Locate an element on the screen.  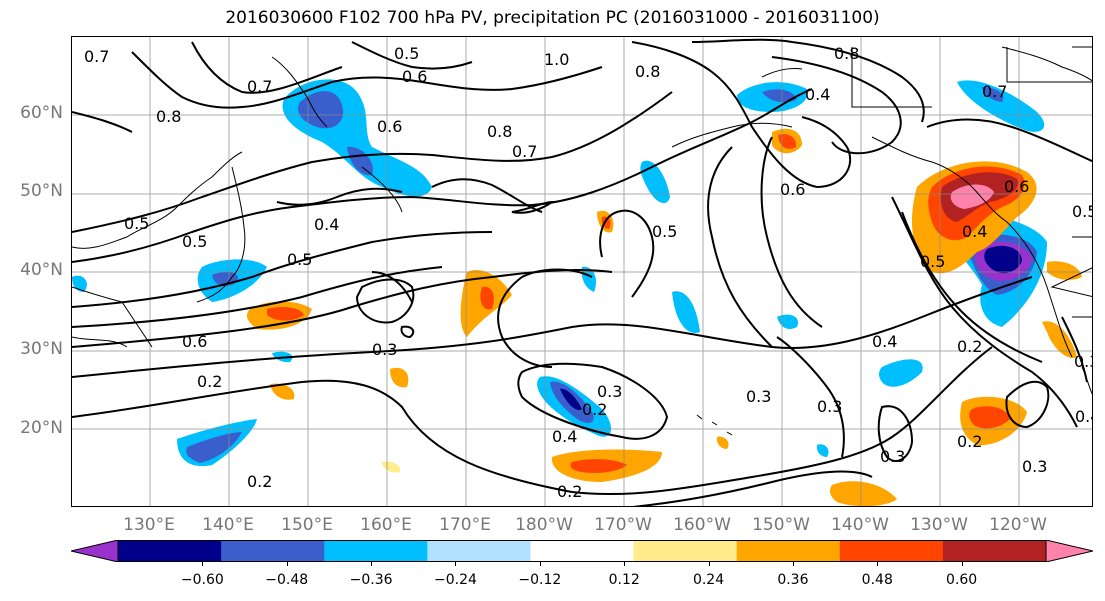
lon-label-160e: 160°E is located at coordinates (386, 525).